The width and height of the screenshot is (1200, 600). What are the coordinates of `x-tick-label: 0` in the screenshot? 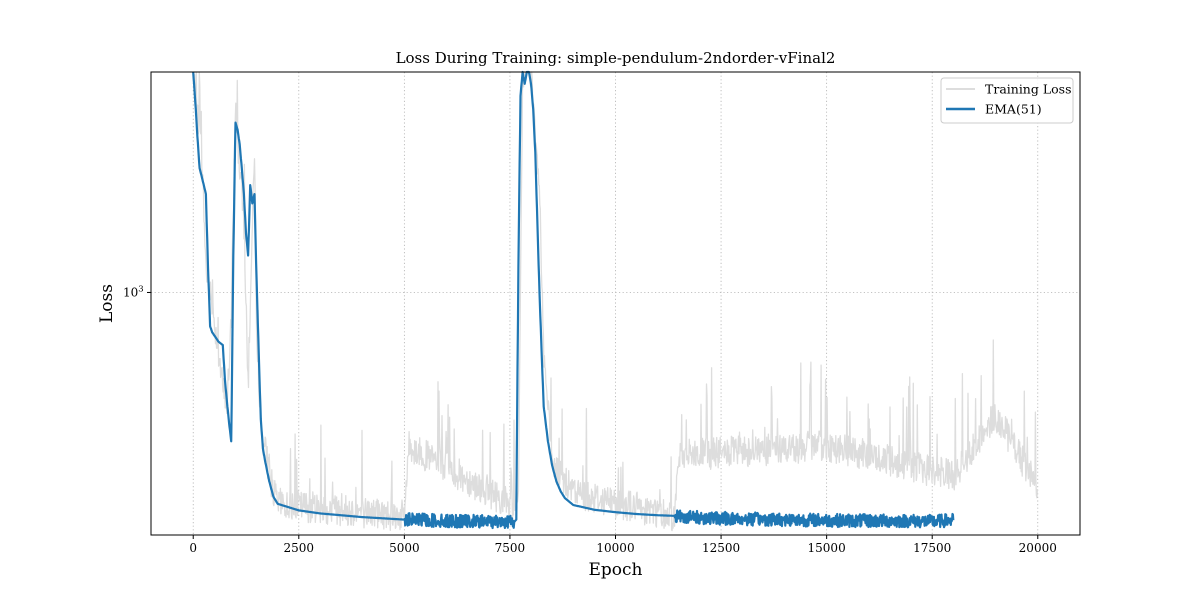 It's located at (193, 548).